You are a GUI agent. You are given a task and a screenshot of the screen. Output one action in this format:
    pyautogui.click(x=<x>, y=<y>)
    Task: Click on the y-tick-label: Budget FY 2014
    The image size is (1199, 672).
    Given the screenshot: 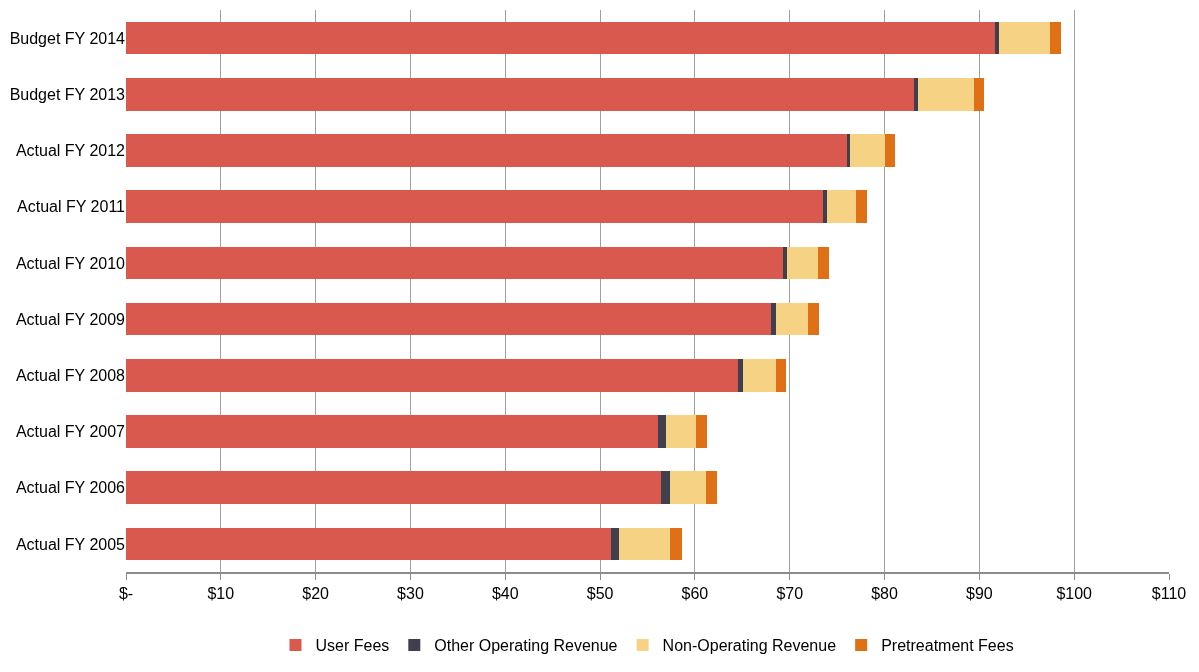 What is the action you would take?
    pyautogui.click(x=67, y=38)
    